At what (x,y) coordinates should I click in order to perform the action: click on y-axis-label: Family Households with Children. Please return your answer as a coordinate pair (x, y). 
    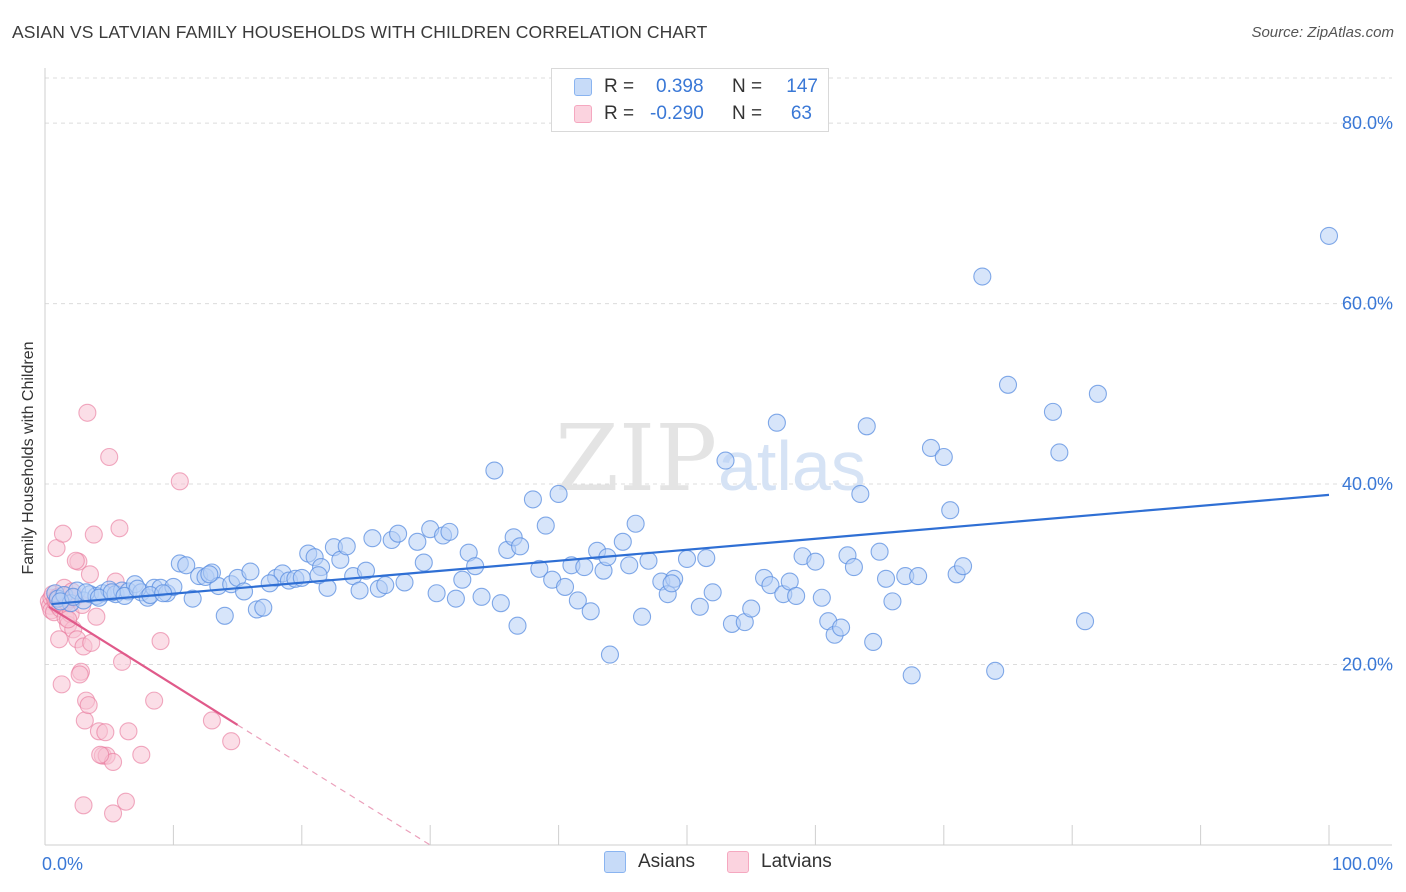
    Looking at the image, I should click on (28, 458).